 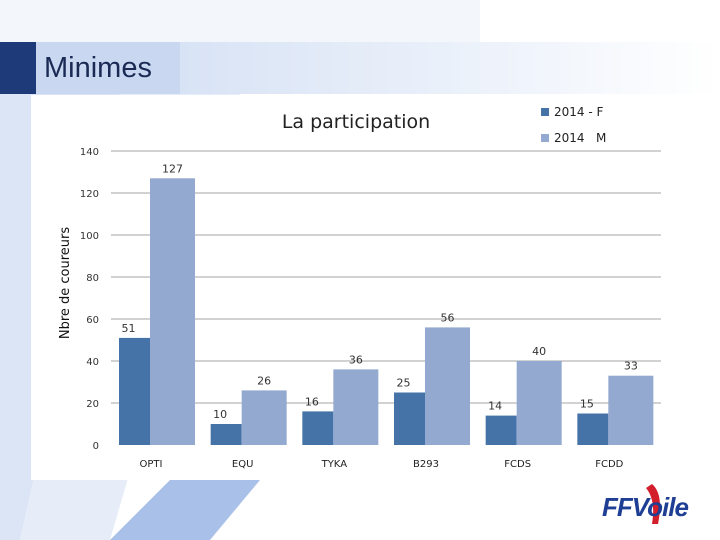 What do you see at coordinates (448, 317) in the screenshot?
I see `data-label: 56` at bounding box center [448, 317].